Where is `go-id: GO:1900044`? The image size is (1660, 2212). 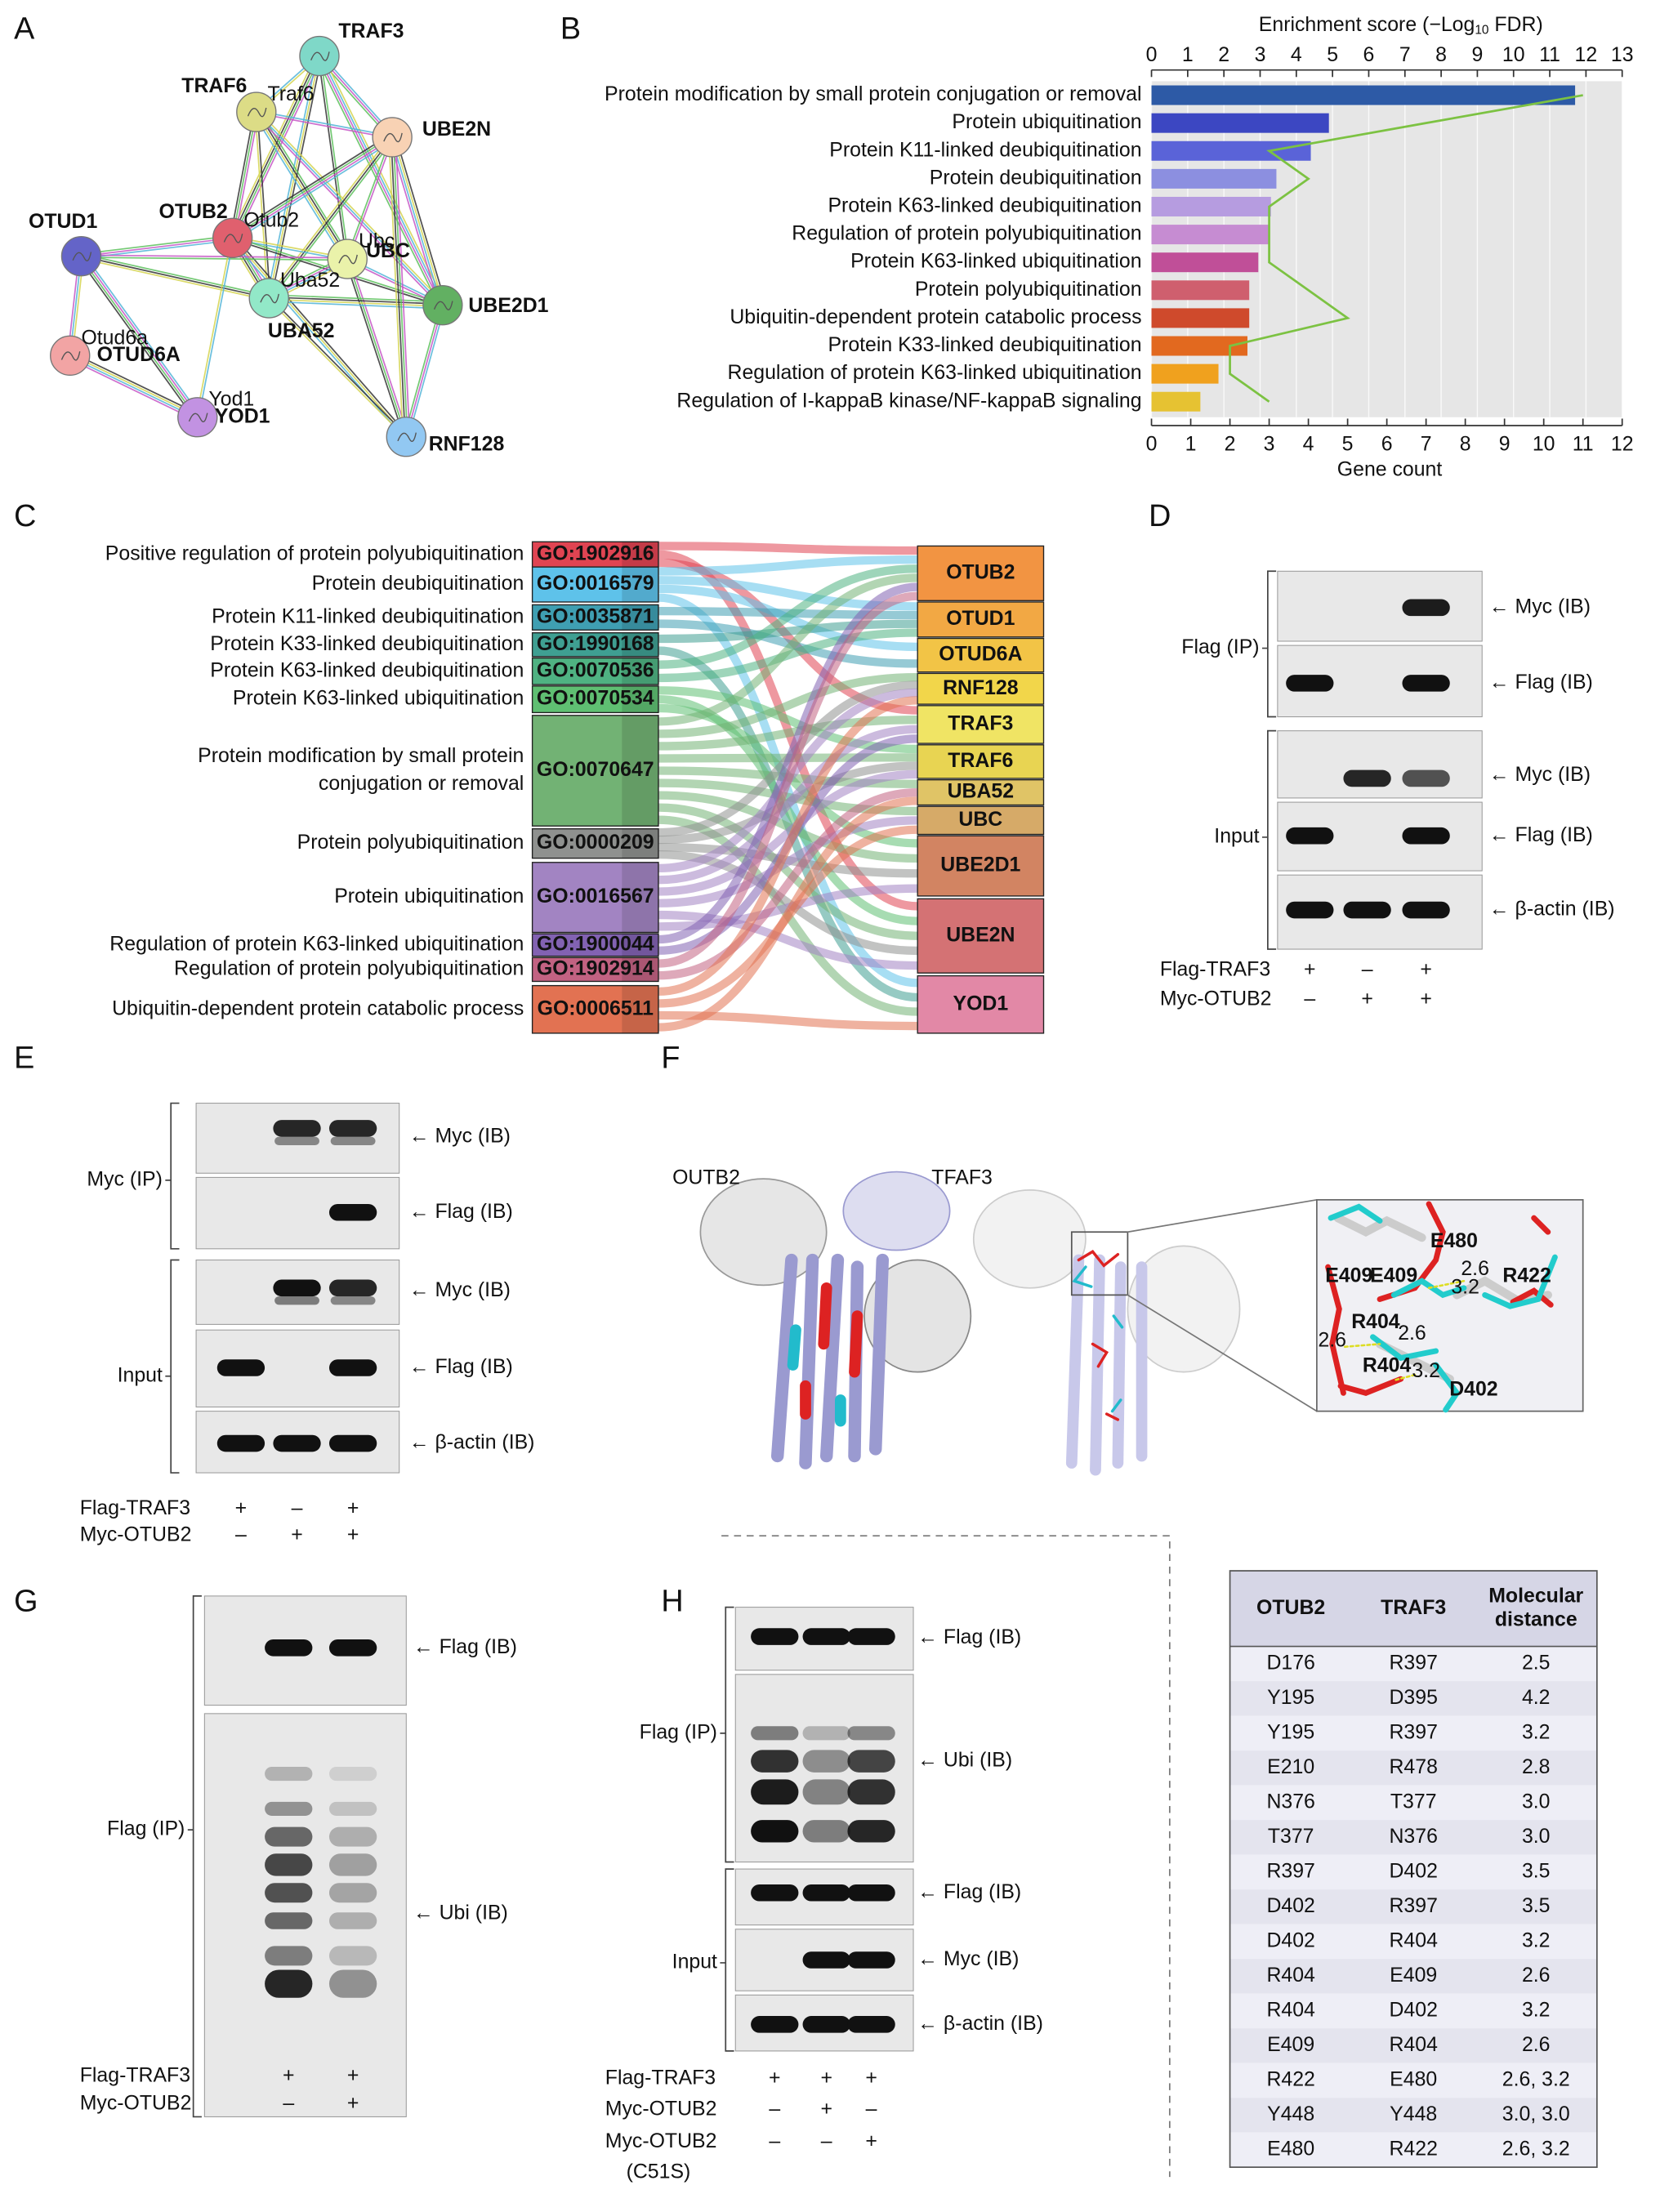 go-id: GO:1900044 is located at coordinates (595, 944).